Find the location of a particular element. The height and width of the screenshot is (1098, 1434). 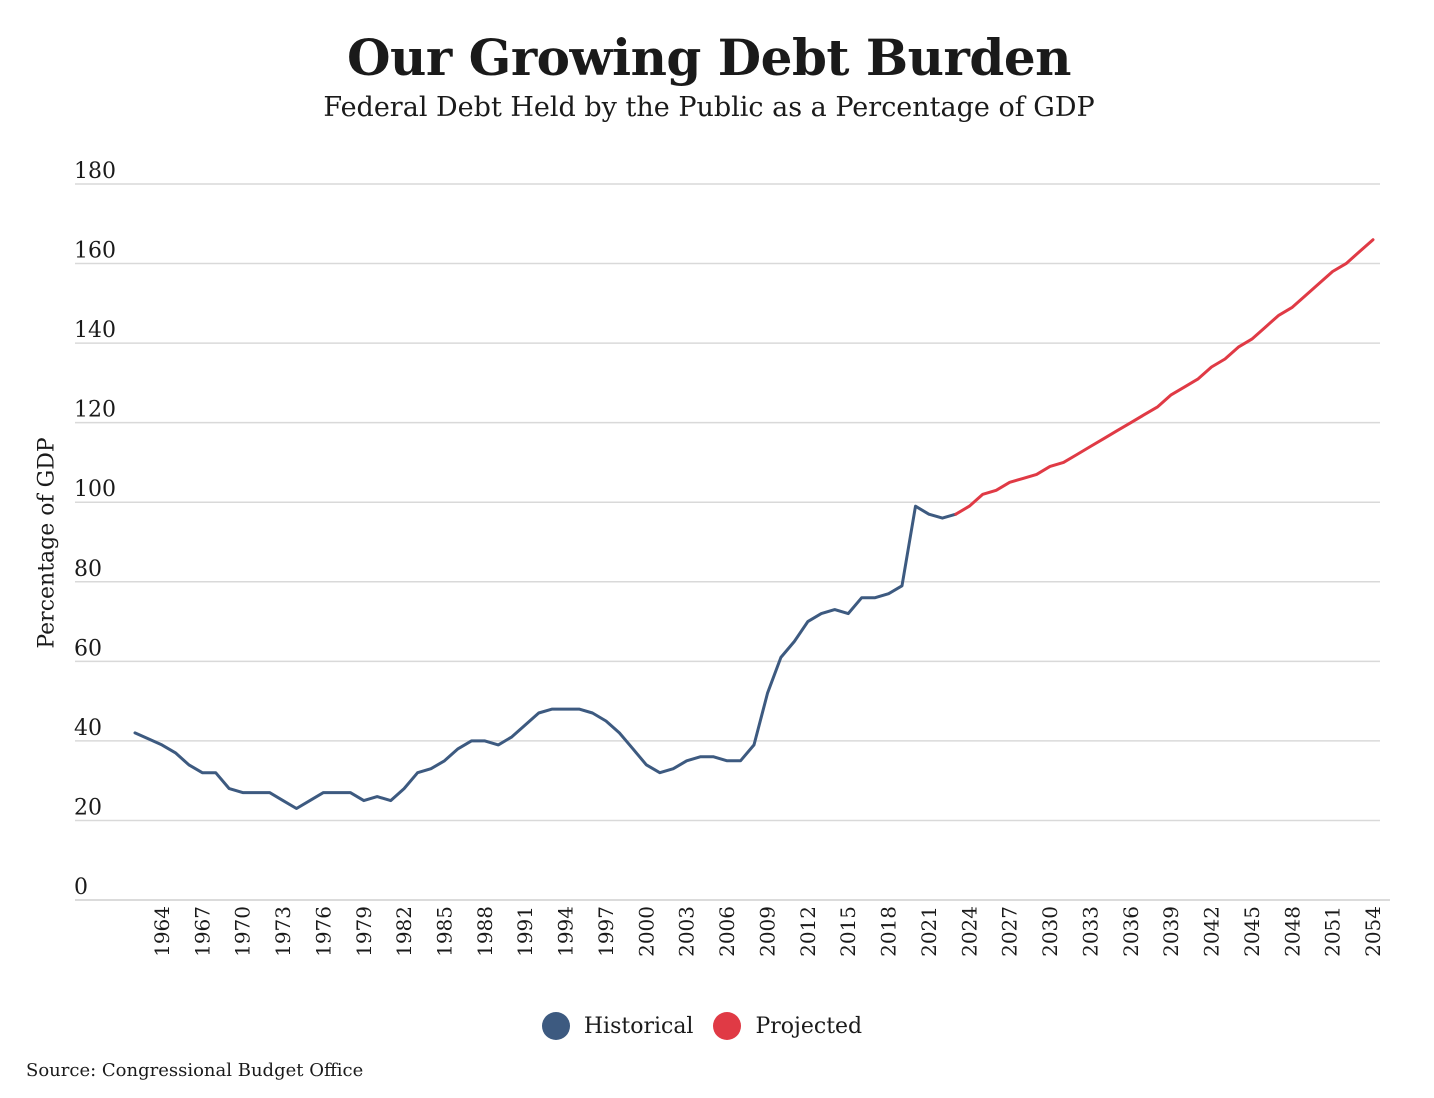

x-tick-label-2003: 2003 is located at coordinates (687, 931).